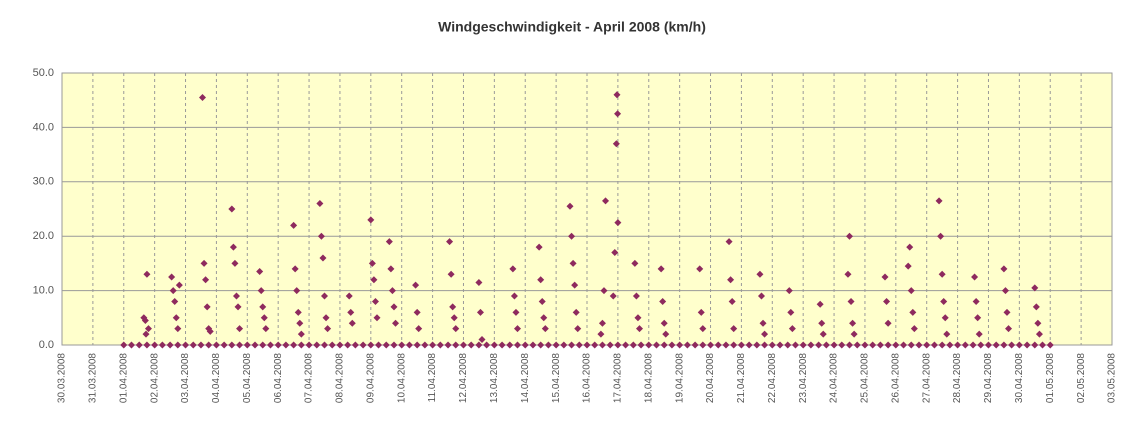 The height and width of the screenshot is (437, 1144). Describe the element at coordinates (1050, 378) in the screenshot. I see `x-tick-label: 01.05.2008` at that location.